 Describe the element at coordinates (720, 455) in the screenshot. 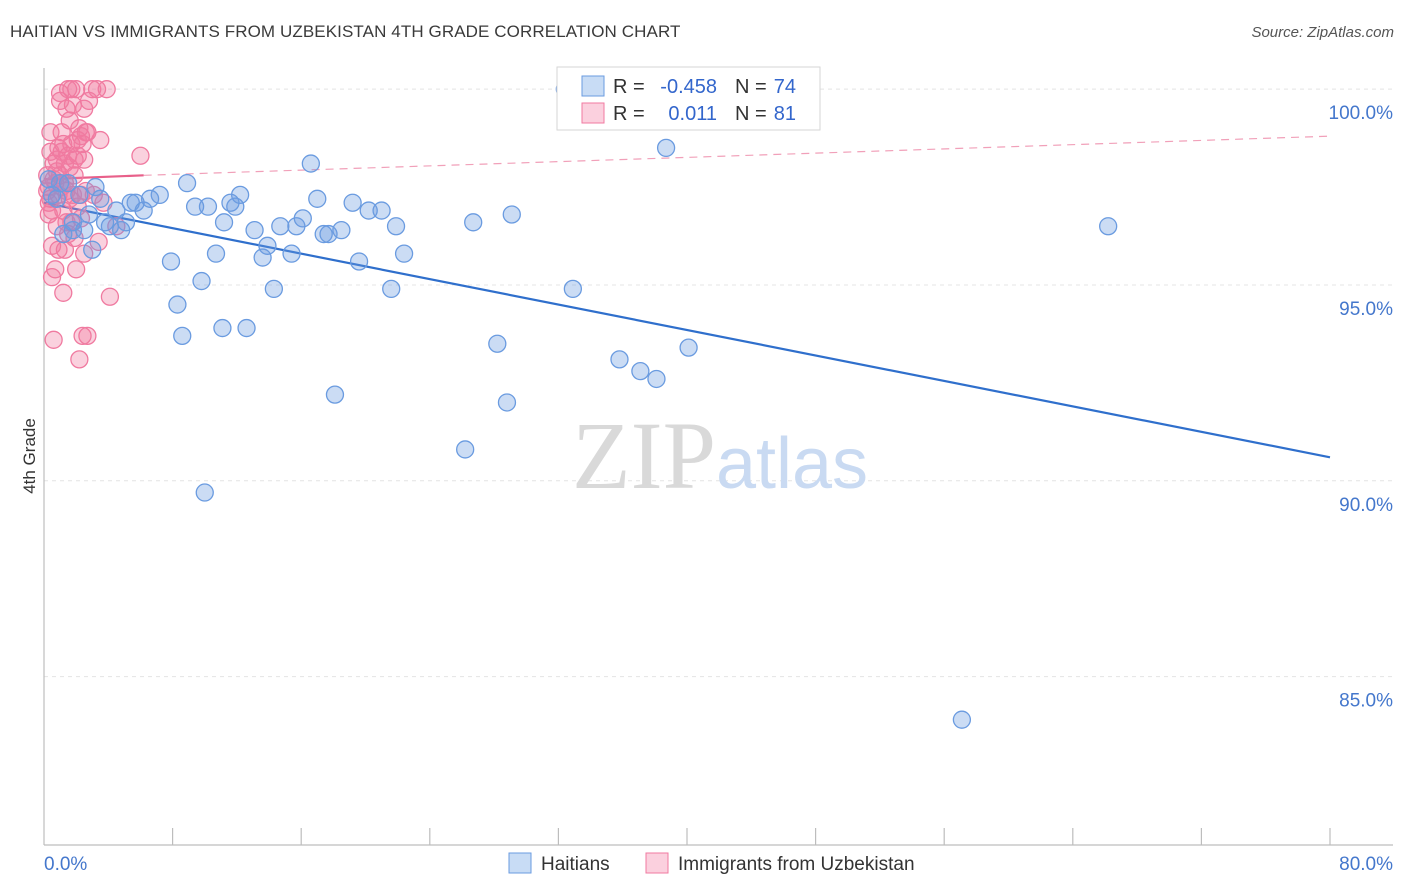

I see `watermark: ZIPatlas` at that location.